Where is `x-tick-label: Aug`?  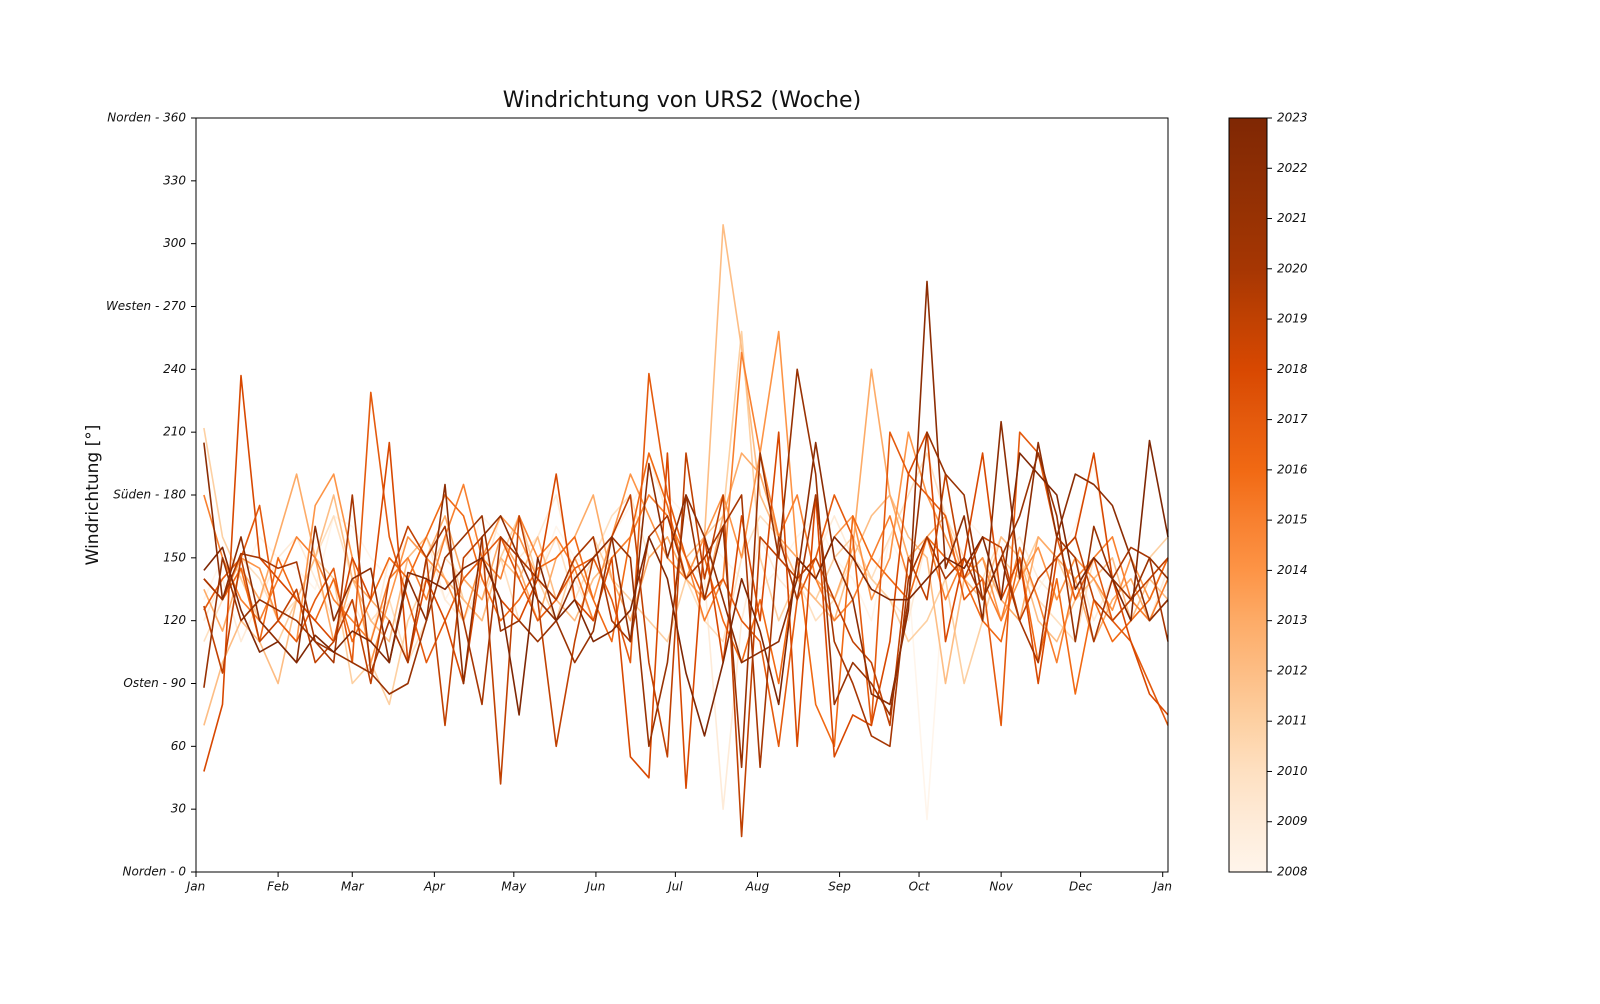
x-tick-label: Aug is located at coordinates (757, 887).